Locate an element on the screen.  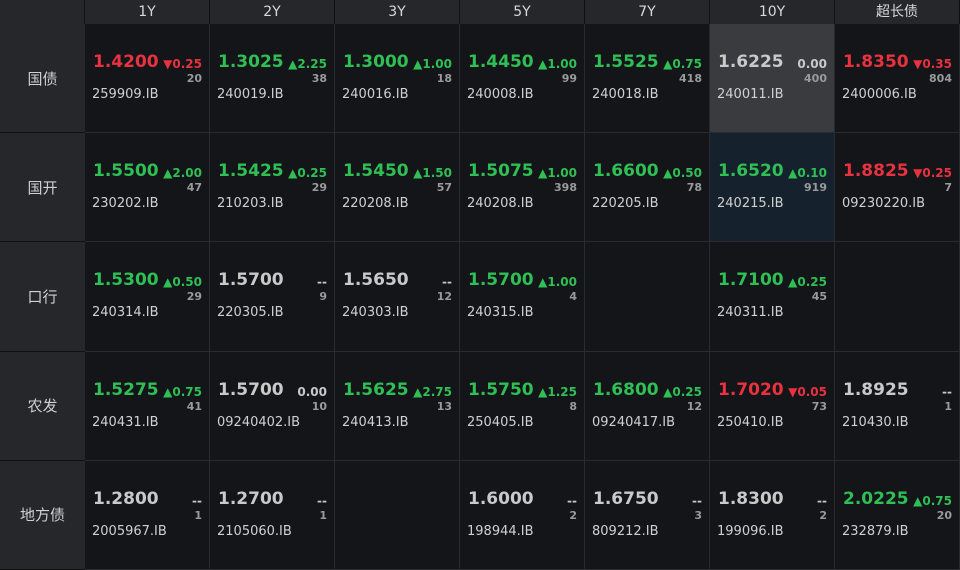
price: 1.5275 is located at coordinates (126, 389).